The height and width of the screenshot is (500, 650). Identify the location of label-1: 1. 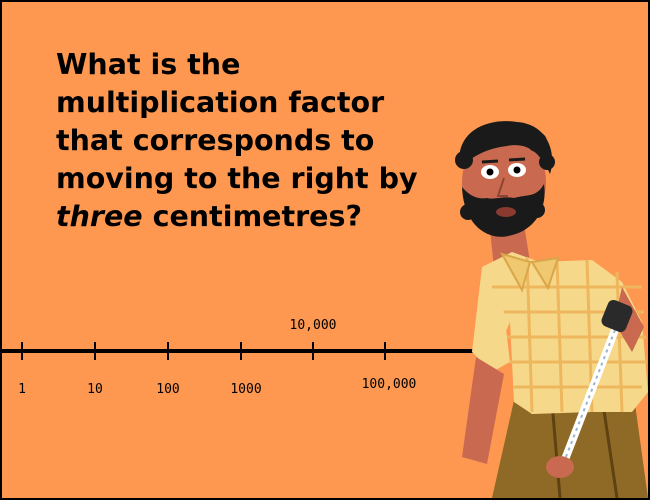
(22, 389).